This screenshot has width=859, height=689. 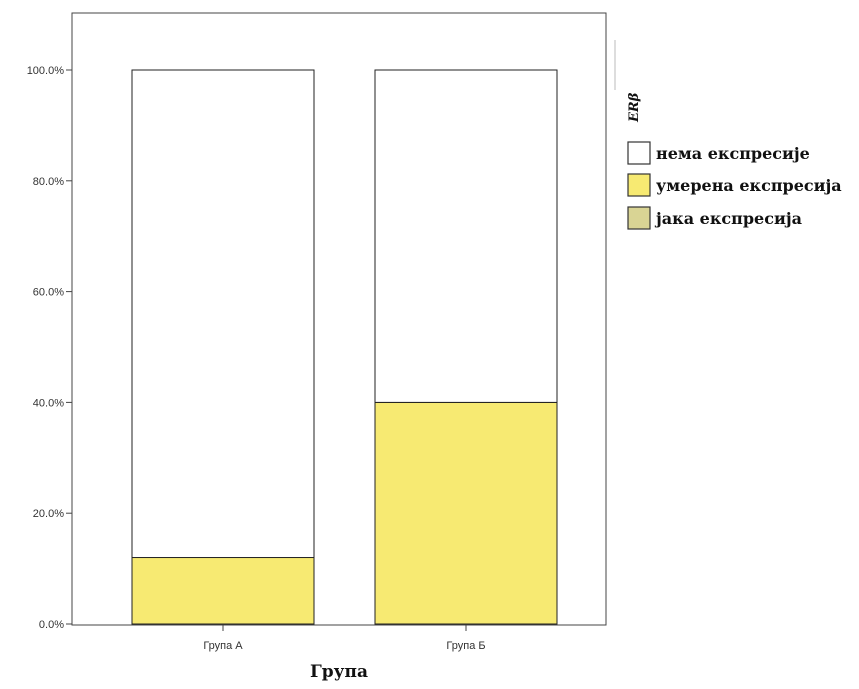 I want to click on x-axis-title: Група, so click(x=339, y=672).